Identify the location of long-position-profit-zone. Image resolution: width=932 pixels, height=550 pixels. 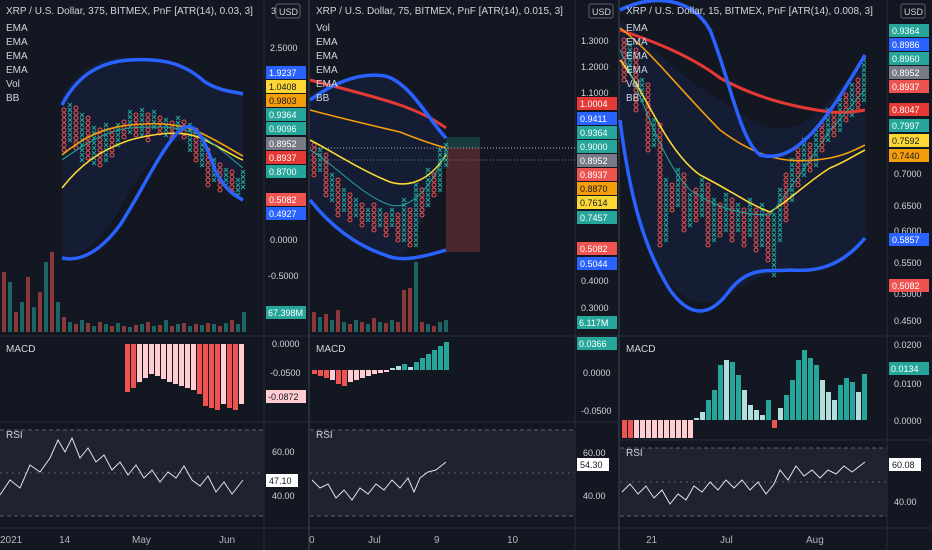
(463, 142).